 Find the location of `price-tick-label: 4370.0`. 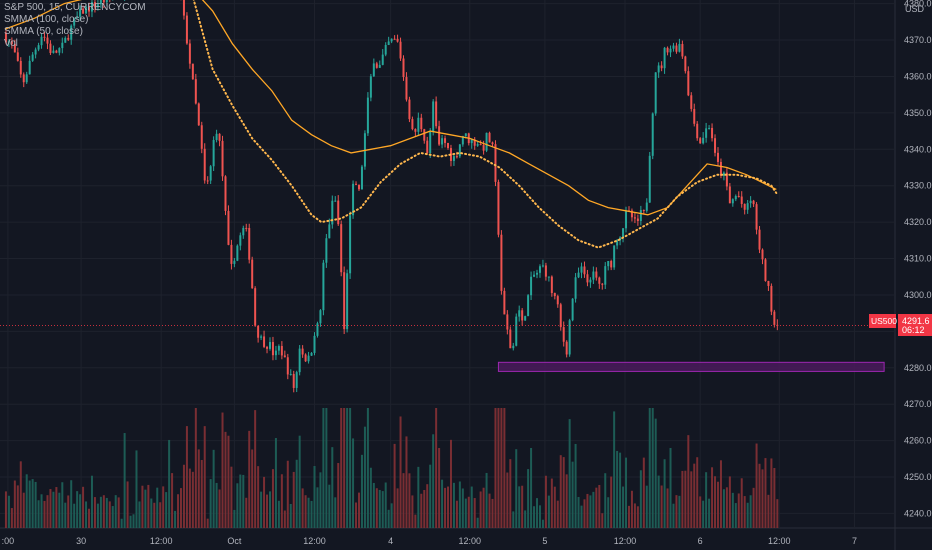

price-tick-label: 4370.0 is located at coordinates (918, 40).